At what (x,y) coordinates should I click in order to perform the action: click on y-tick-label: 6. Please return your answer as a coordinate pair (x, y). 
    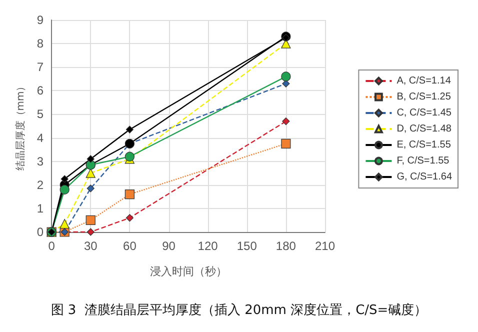
    Looking at the image, I should click on (40, 91).